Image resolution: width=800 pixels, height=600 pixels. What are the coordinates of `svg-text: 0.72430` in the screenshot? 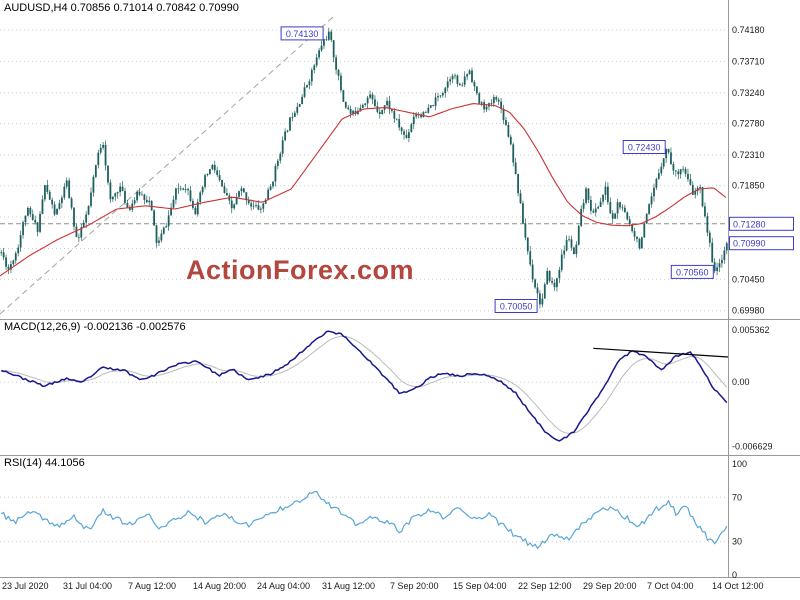 It's located at (644, 148).